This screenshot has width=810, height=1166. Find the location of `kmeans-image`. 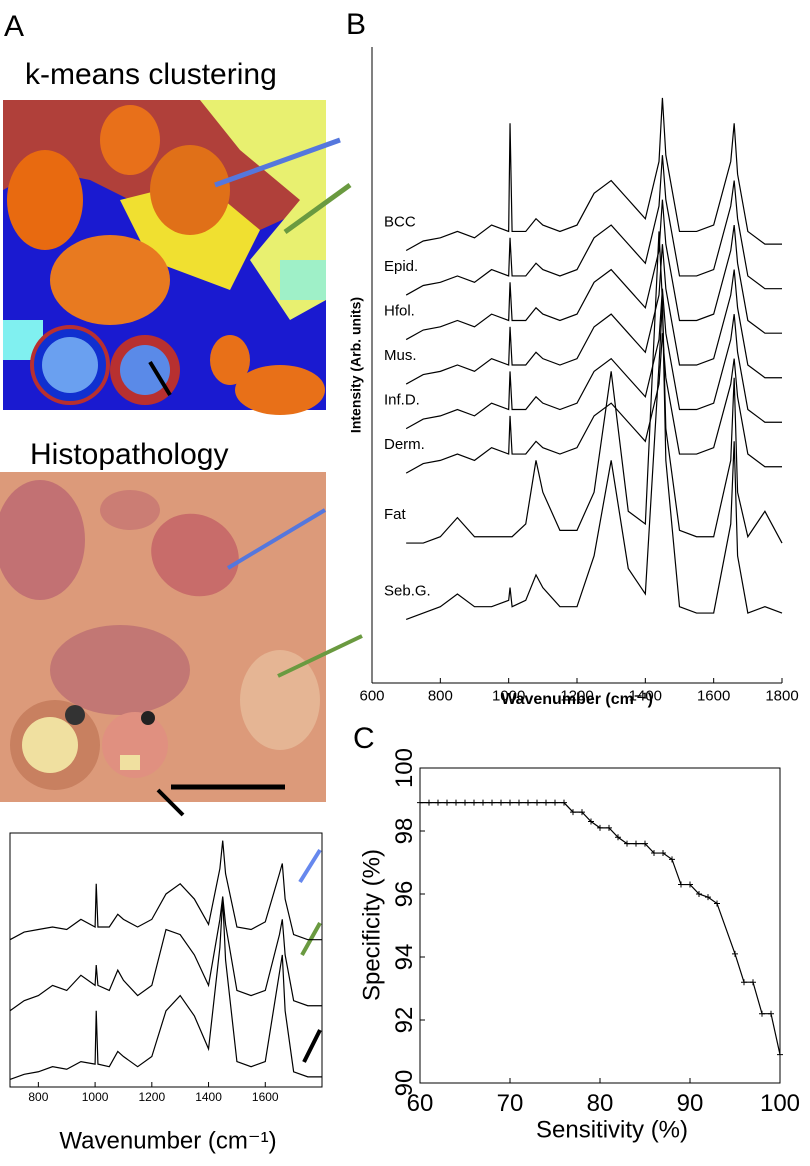

kmeans-image is located at coordinates (177, 257).